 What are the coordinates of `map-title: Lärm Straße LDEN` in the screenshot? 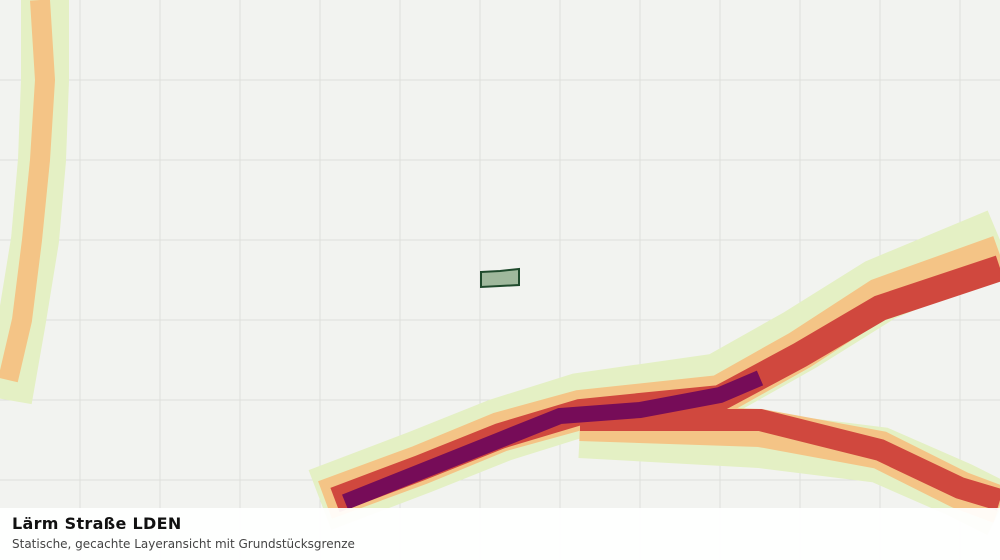 It's located at (97, 523).